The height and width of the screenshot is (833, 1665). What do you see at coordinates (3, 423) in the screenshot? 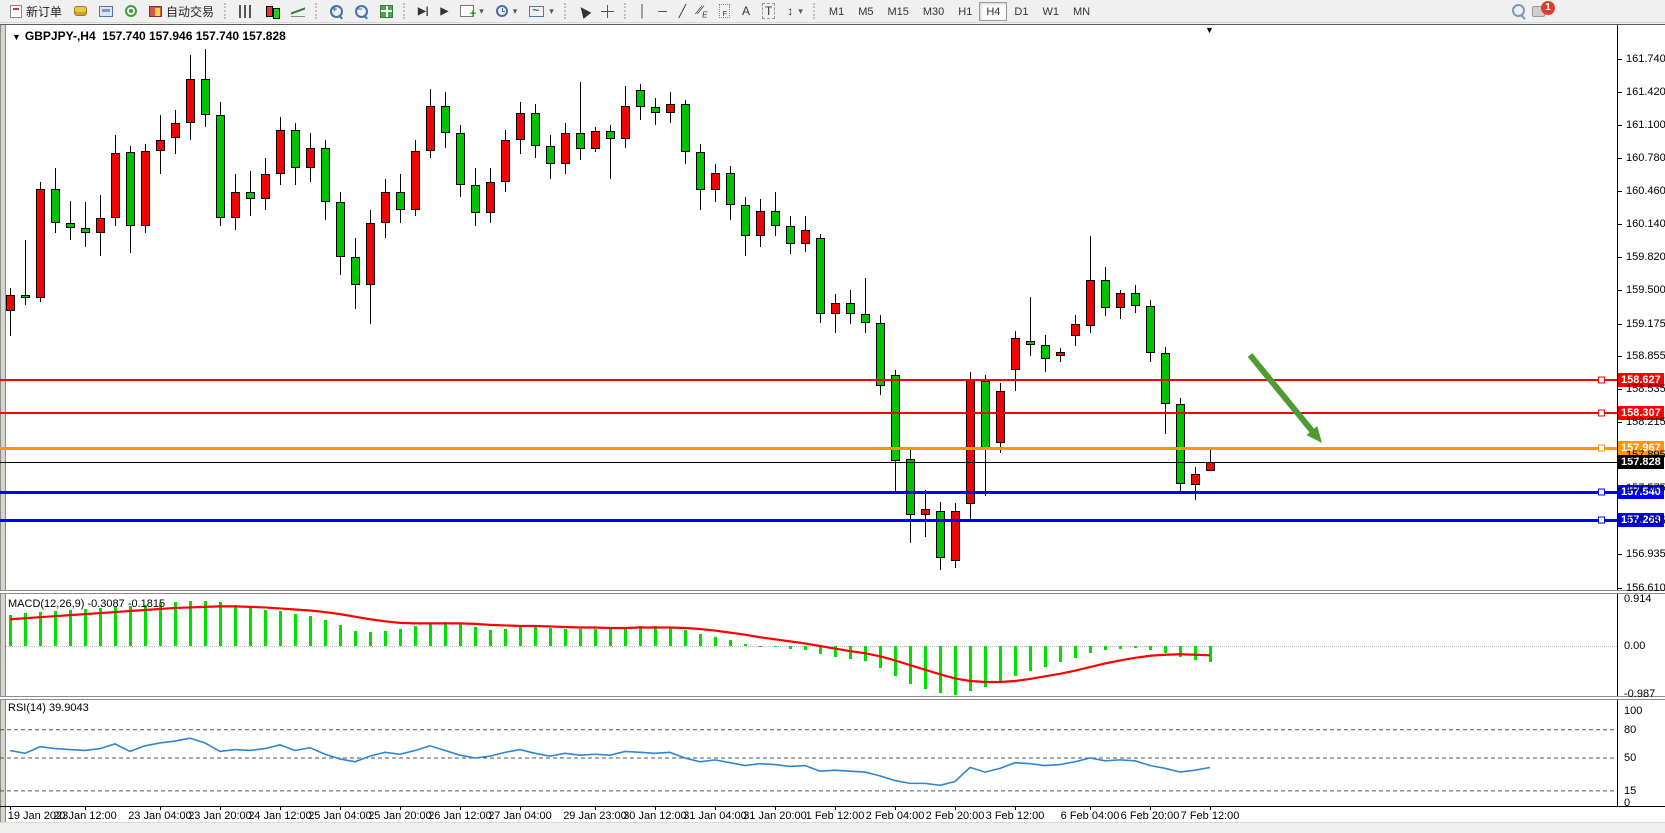
I see `window-left-splitter` at bounding box center [3, 423].